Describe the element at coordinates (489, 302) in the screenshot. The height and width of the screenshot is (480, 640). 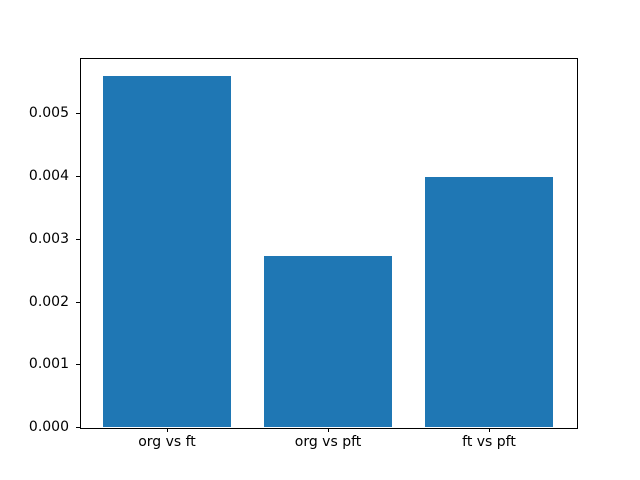
I see `bar-ft-vs-pft` at that location.